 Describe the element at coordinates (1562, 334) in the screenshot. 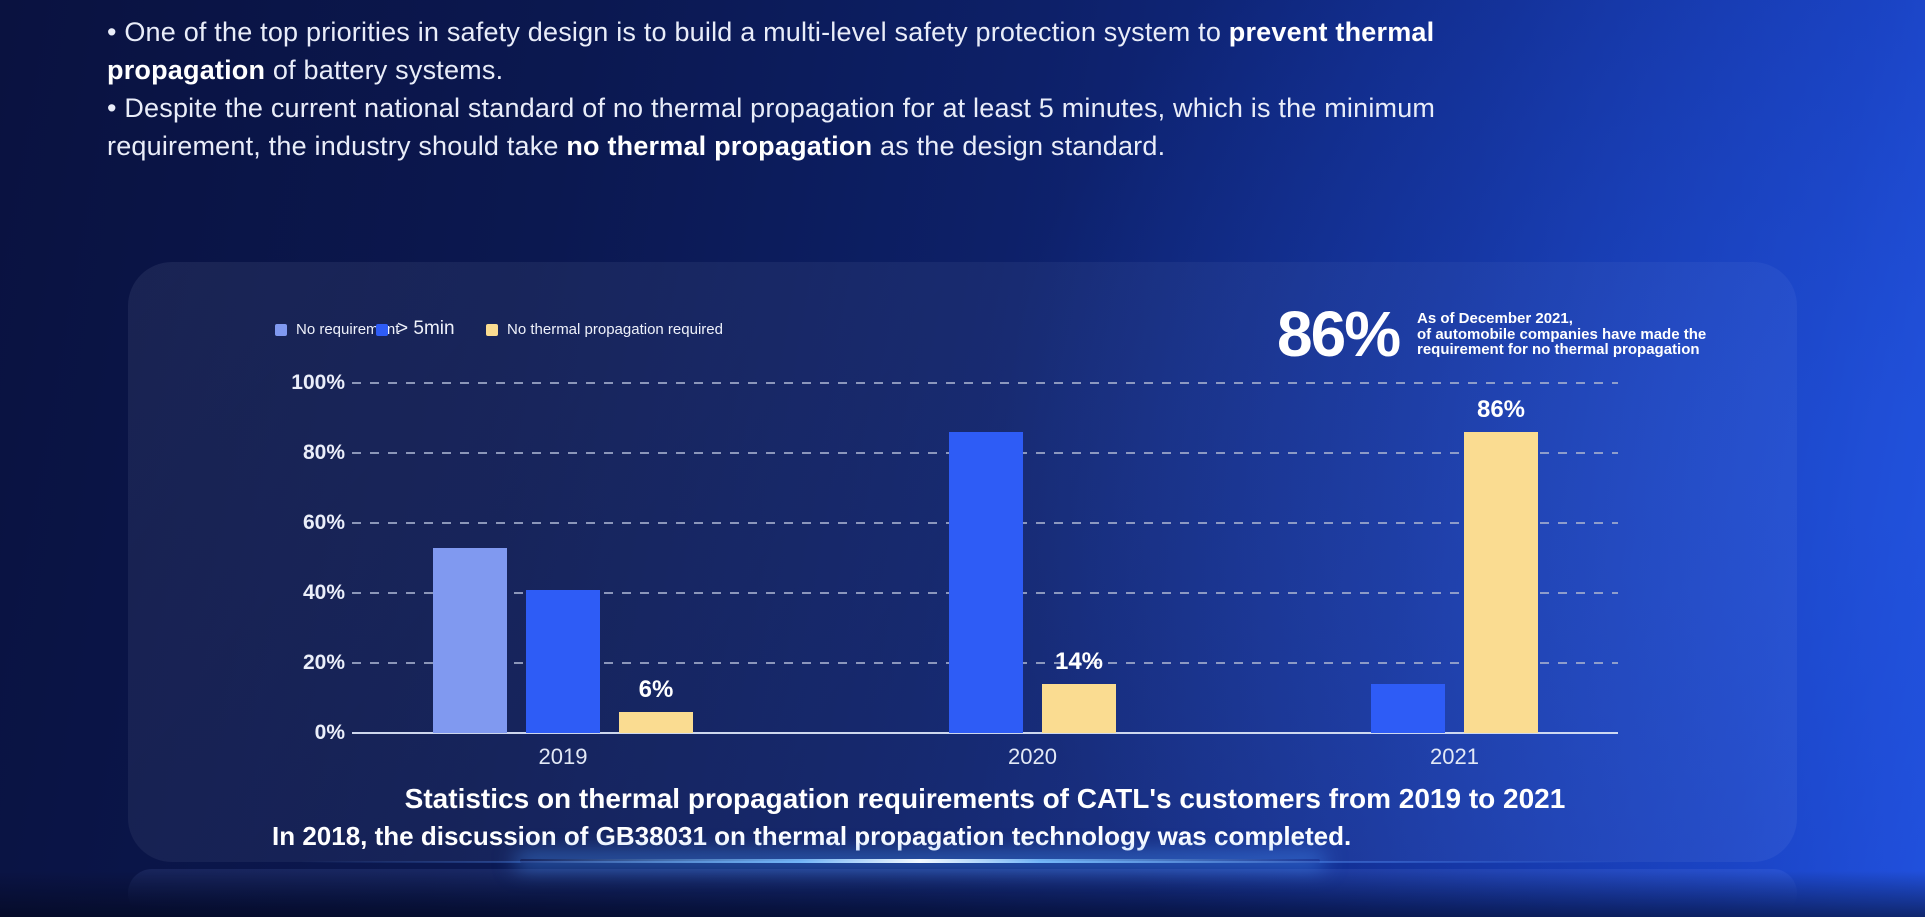

I see `stat-description-line: of automobile companies have made the` at that location.